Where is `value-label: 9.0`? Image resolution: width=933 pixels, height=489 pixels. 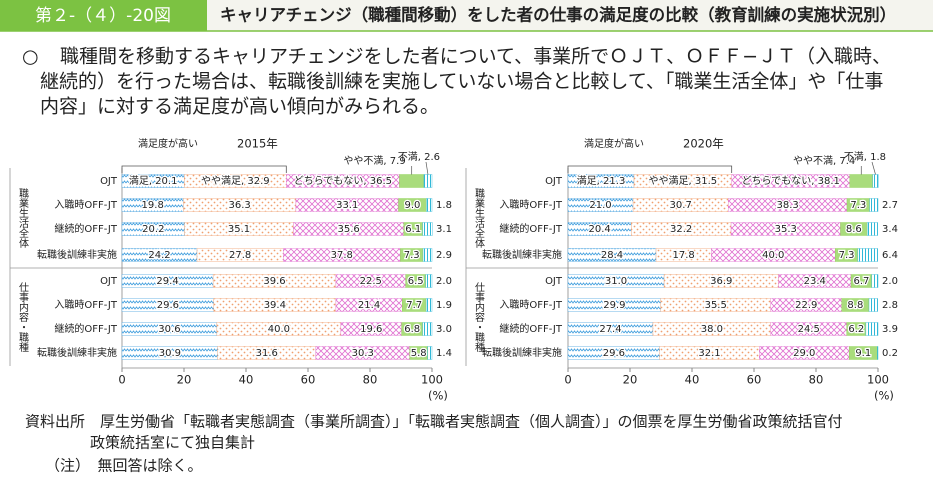 value-label: 9.0 is located at coordinates (413, 205).